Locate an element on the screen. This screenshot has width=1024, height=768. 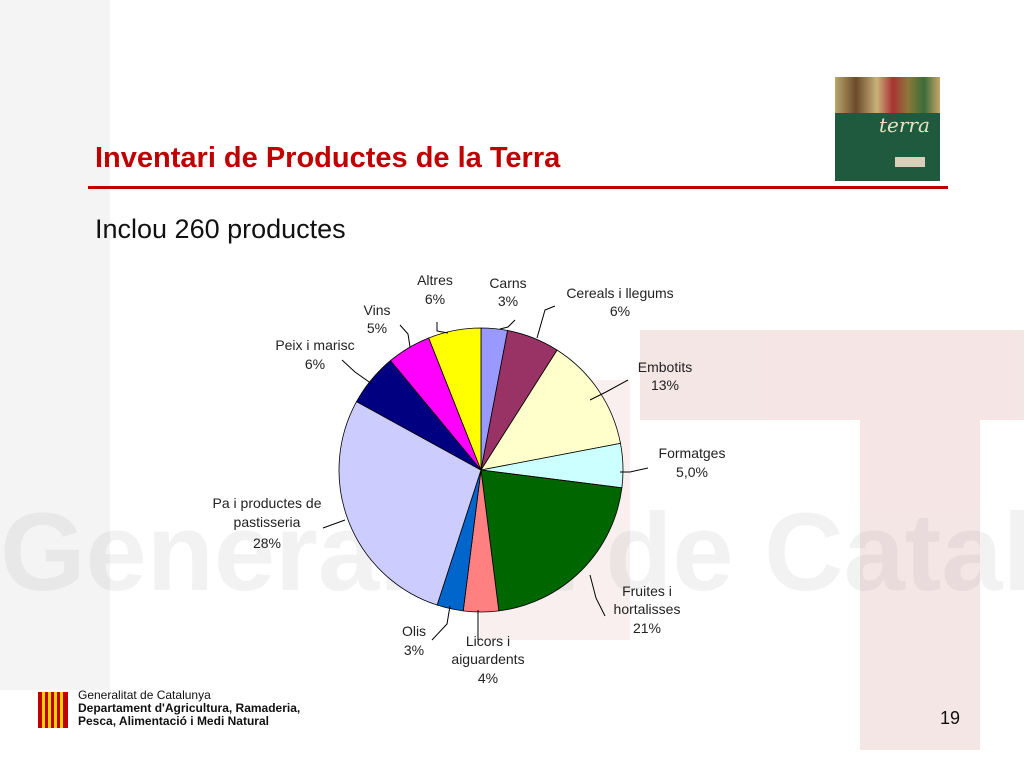
generalitat-logo-icon is located at coordinates (53, 710).